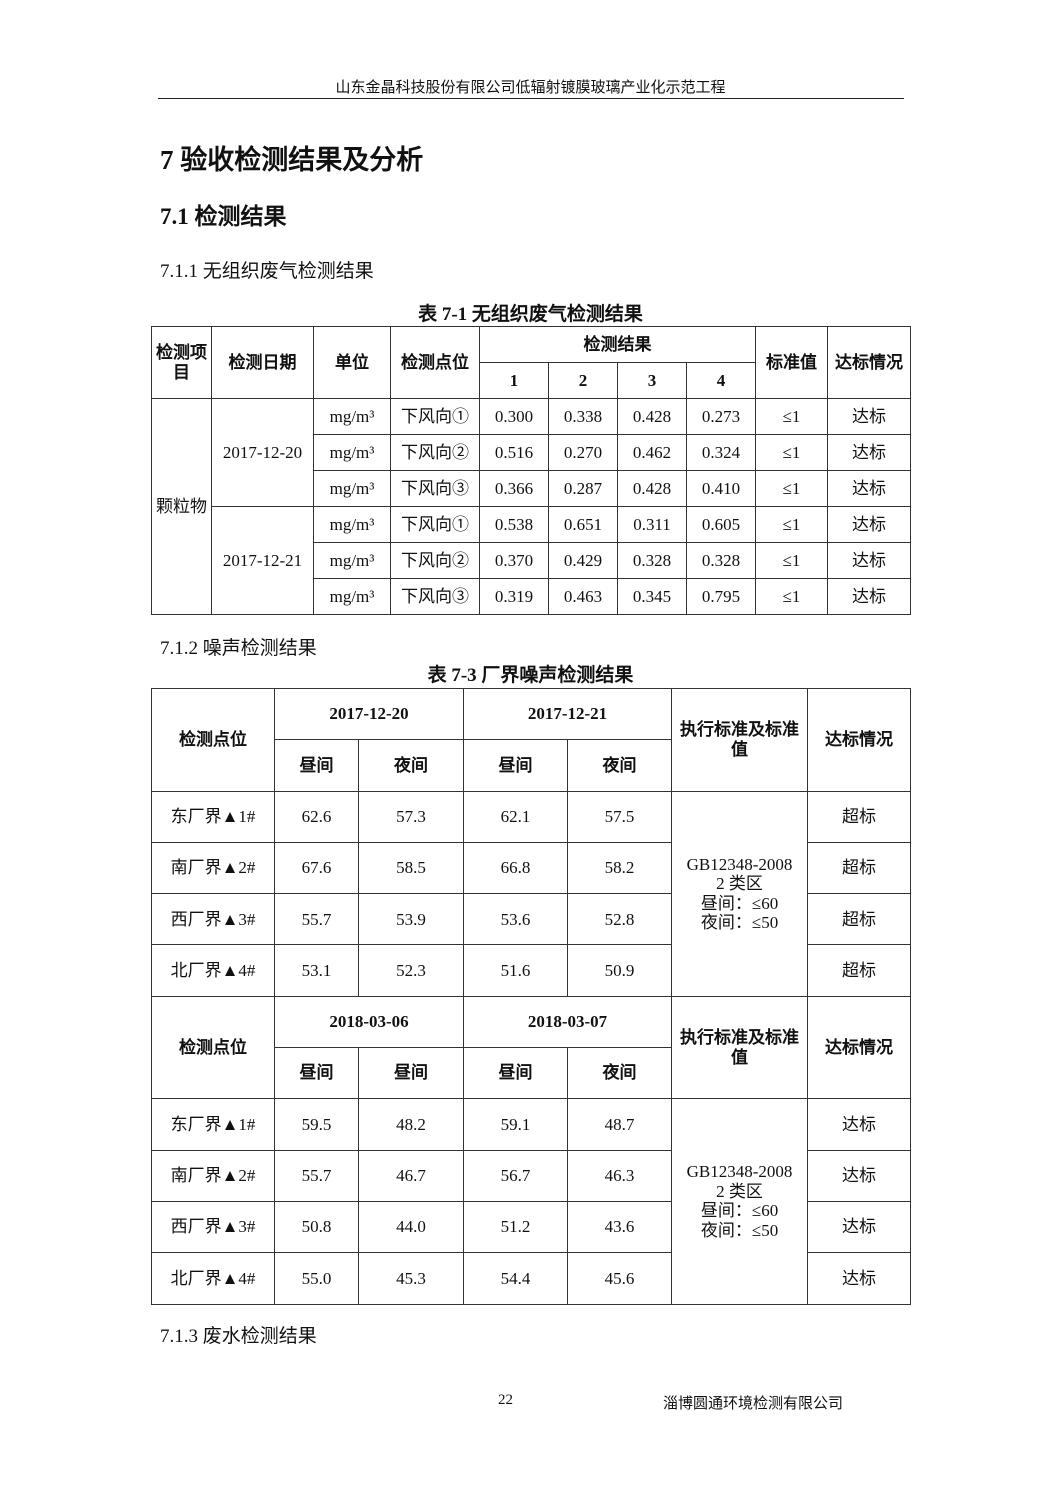 This screenshot has height=1500, width=1061. Describe the element at coordinates (181, 362) in the screenshot. I see `header-item: 检测项目` at that location.